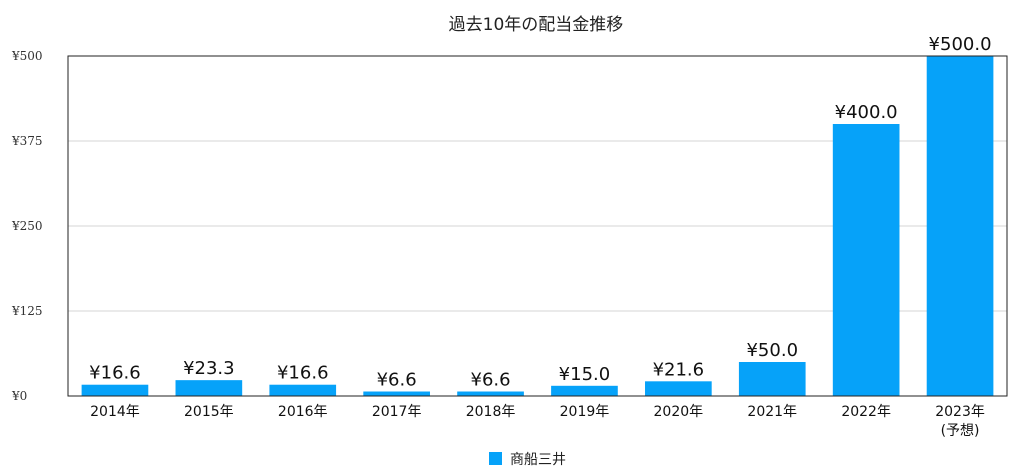 This screenshot has width=1024, height=471. I want to click on x-tick-label: 2018年, so click(491, 412).